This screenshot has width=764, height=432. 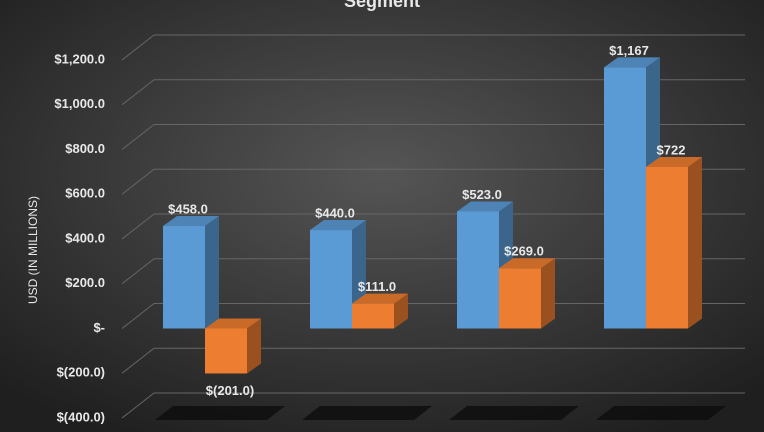 What do you see at coordinates (85, 148) in the screenshot?
I see `y-tick-label: $800.0` at bounding box center [85, 148].